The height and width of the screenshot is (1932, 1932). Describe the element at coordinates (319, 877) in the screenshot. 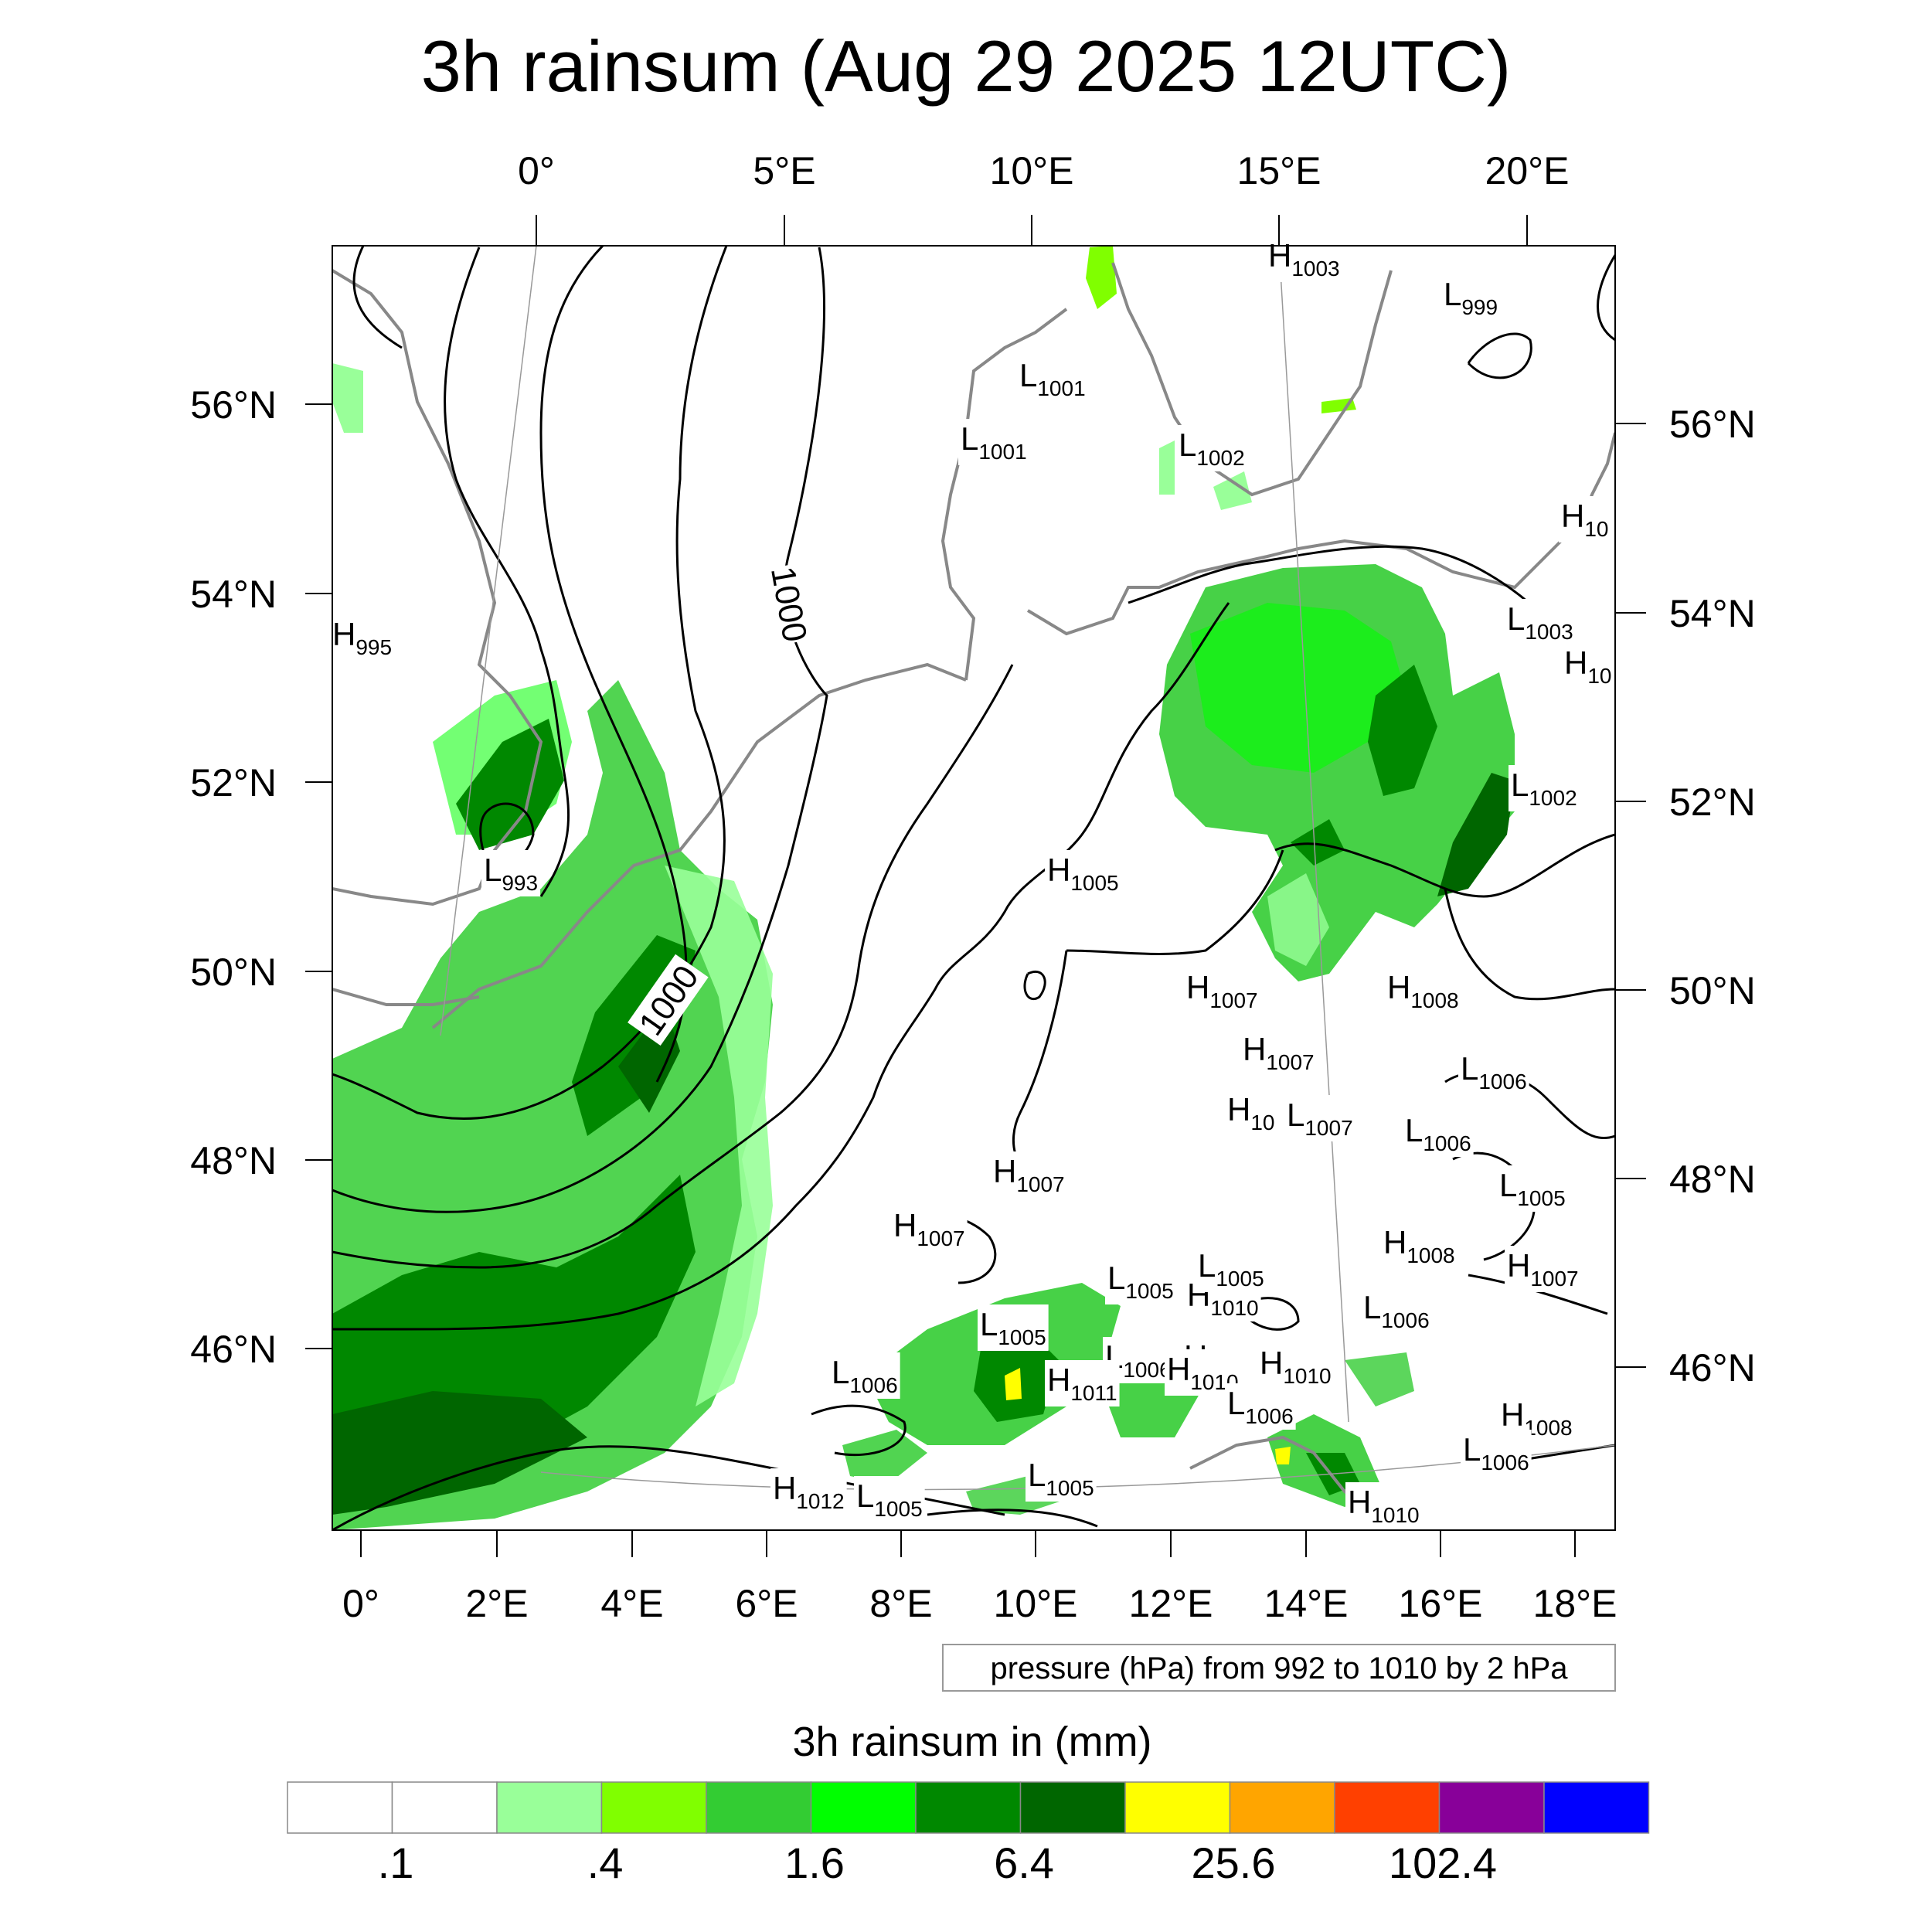

I see `left-axis` at that location.